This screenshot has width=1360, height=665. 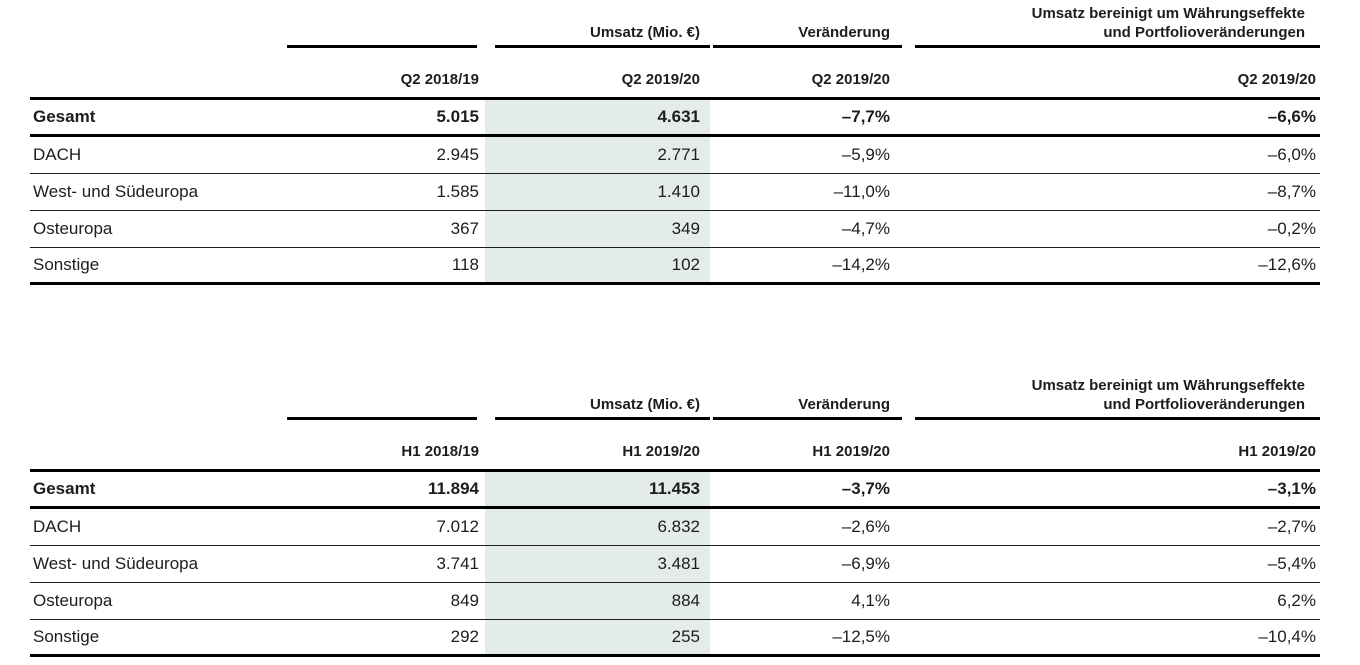 What do you see at coordinates (597, 490) in the screenshot?
I see `revenue-curr-cell: 11.453` at bounding box center [597, 490].